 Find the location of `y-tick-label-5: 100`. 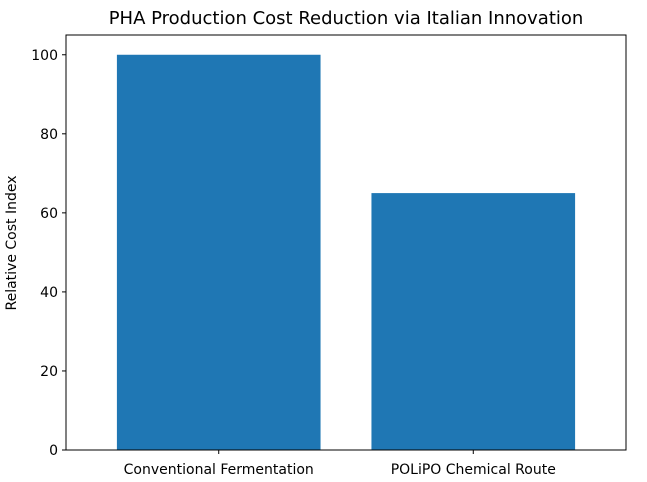

y-tick-label-5: 100 is located at coordinates (44, 56).